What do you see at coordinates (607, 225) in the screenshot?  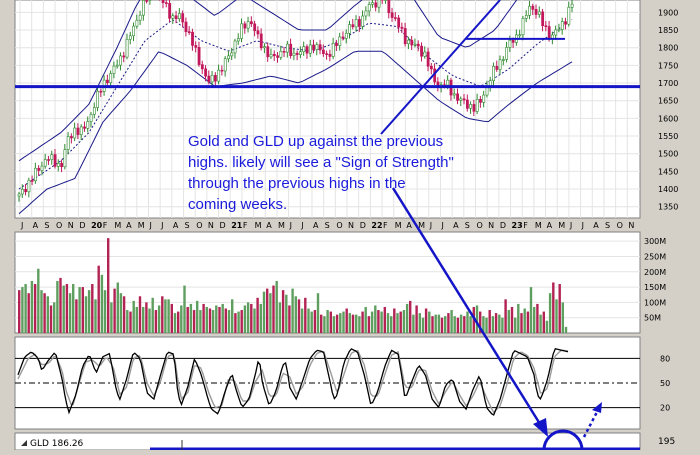 I see `month-tick-label: S` at bounding box center [607, 225].